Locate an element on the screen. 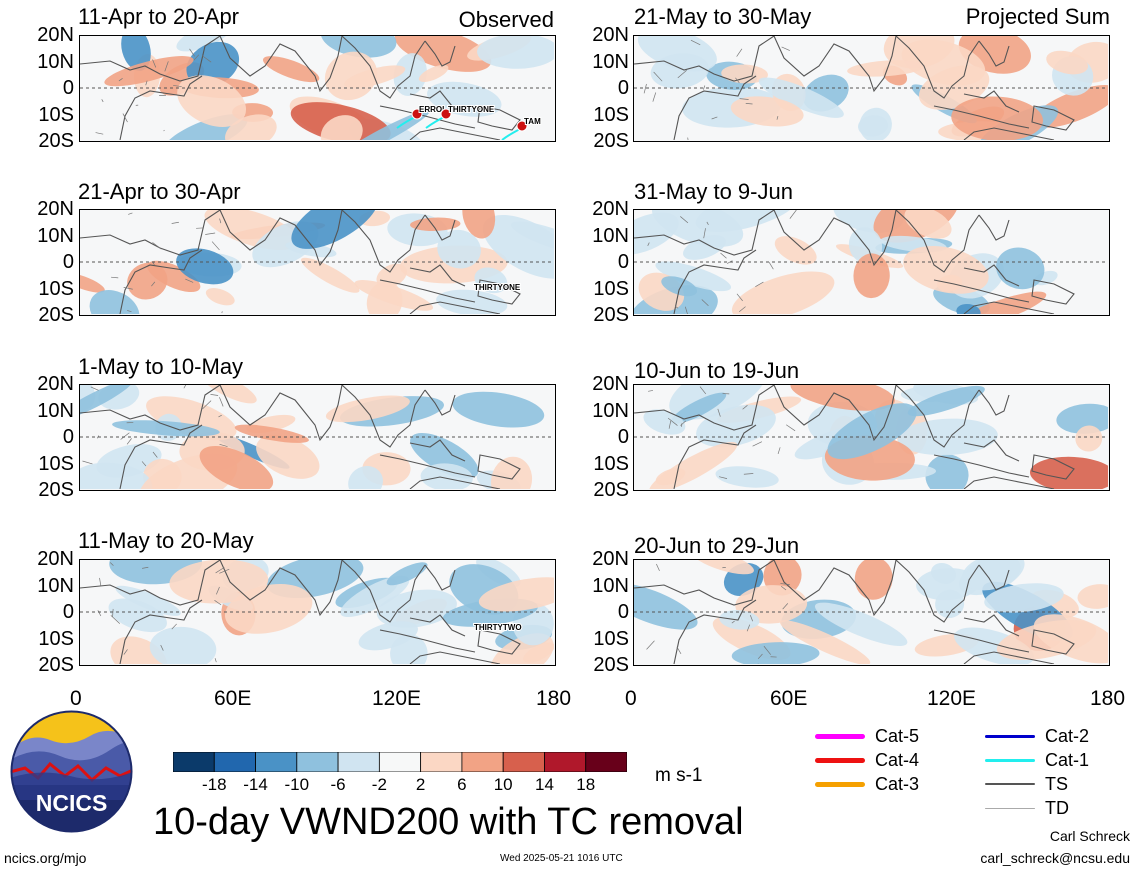  website-link: ncics.org/mjo is located at coordinates (45, 858).